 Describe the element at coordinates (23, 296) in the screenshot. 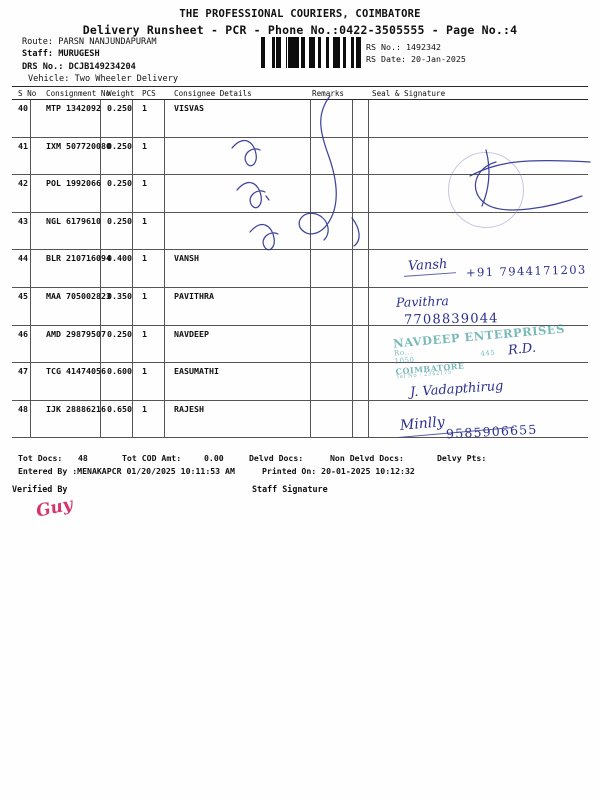

I see `row-serial: 45` at that location.